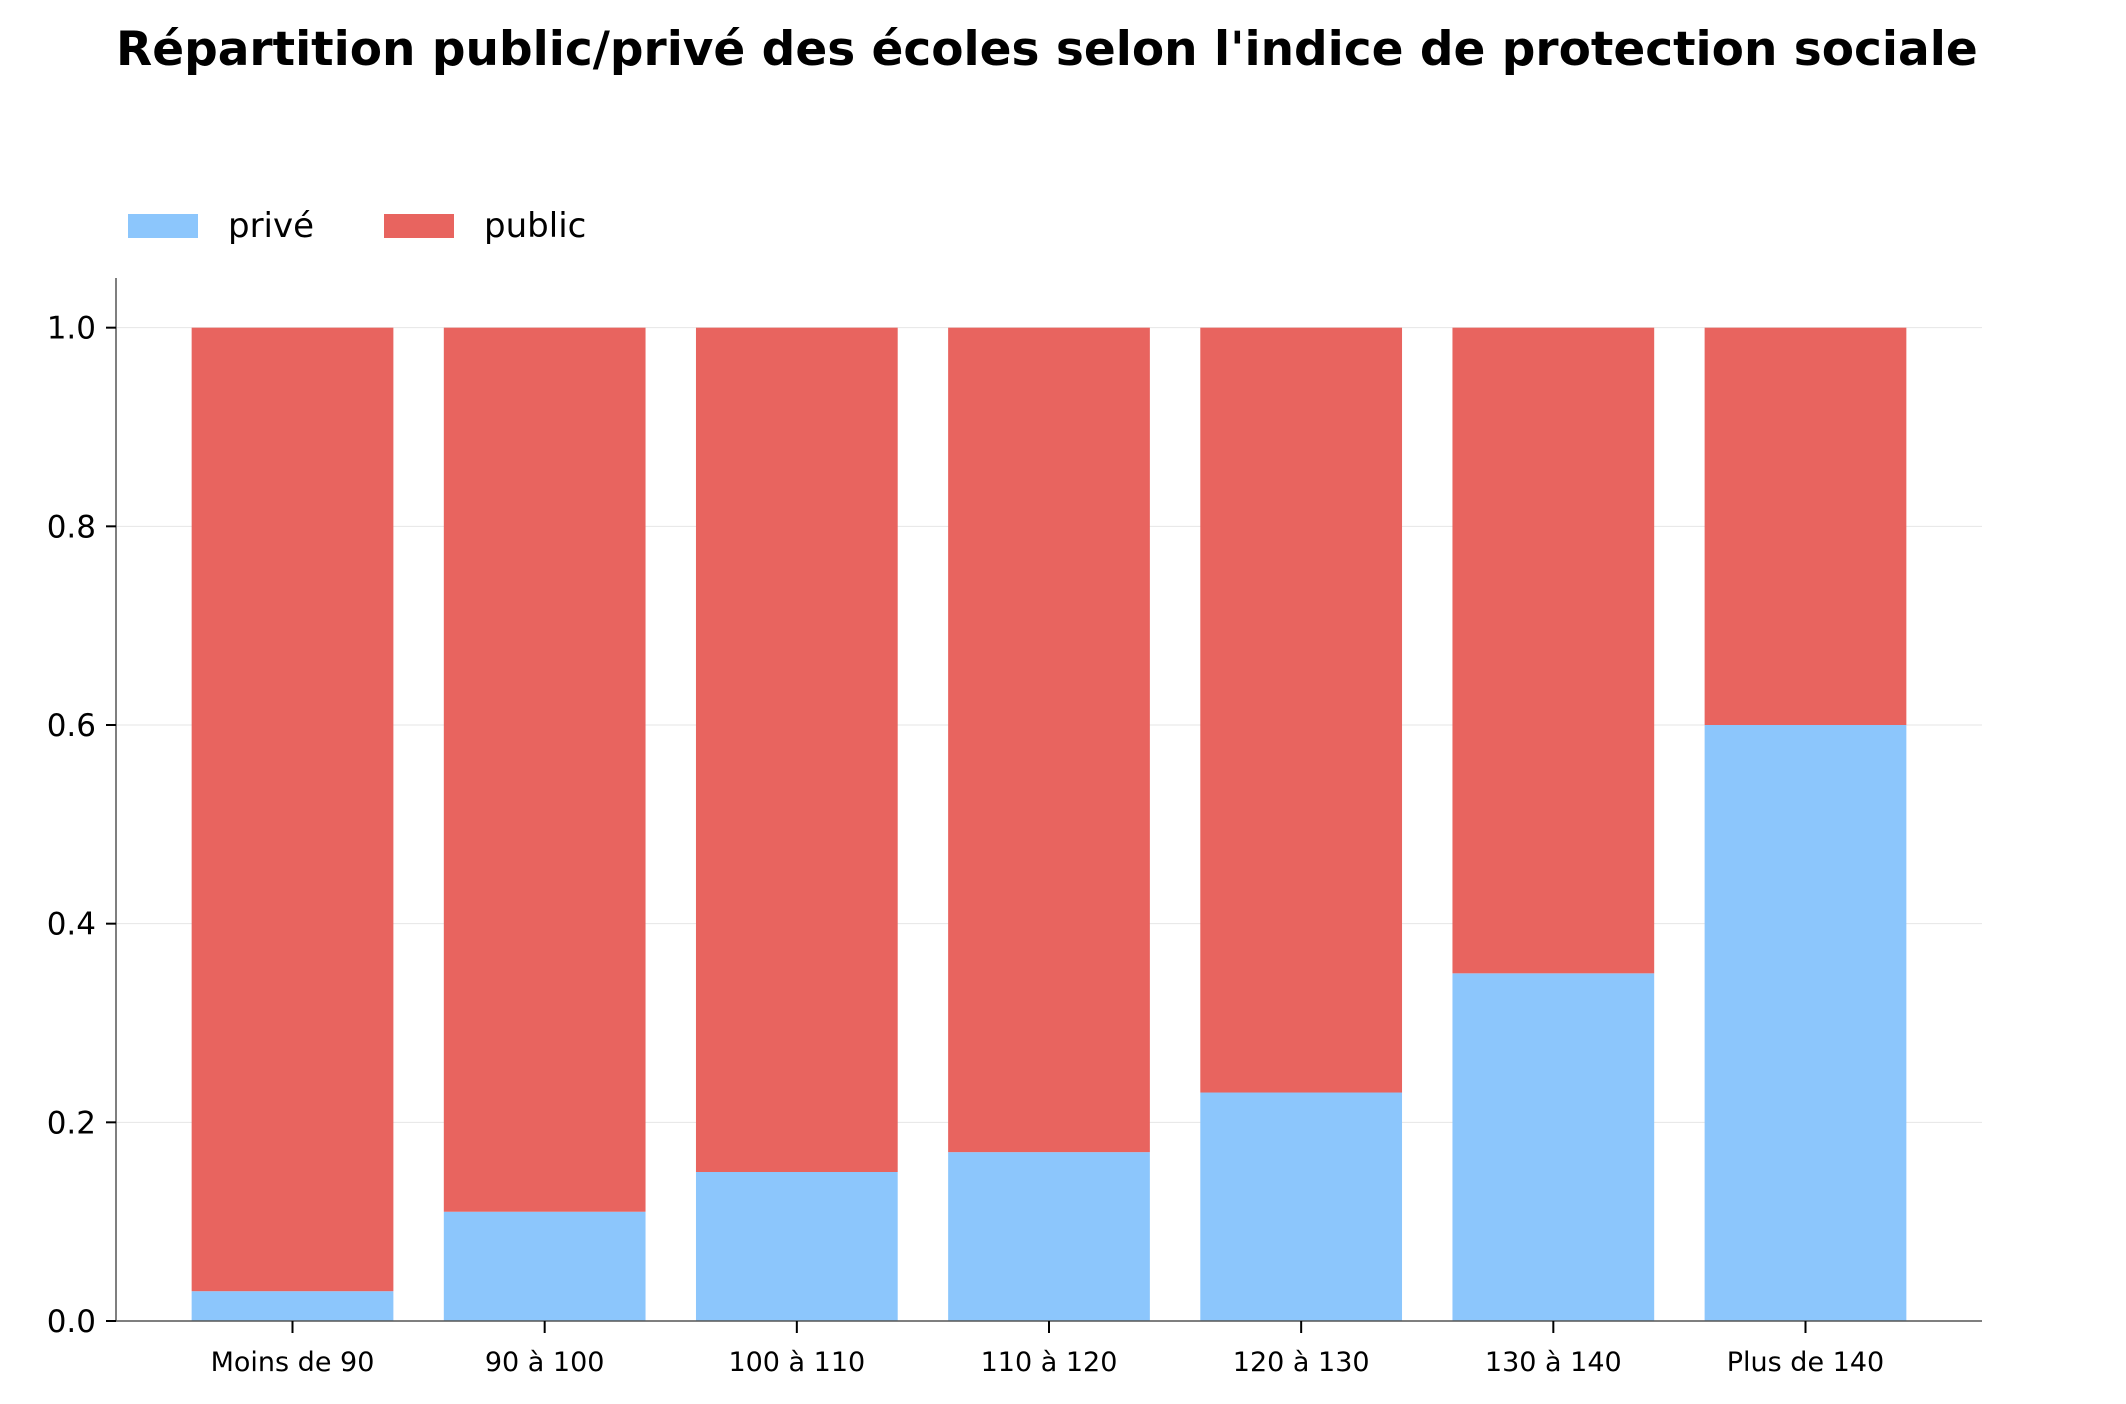 This screenshot has width=2126, height=1404. What do you see at coordinates (221, 226) in the screenshot?
I see `legend-item-prive: privé` at bounding box center [221, 226].